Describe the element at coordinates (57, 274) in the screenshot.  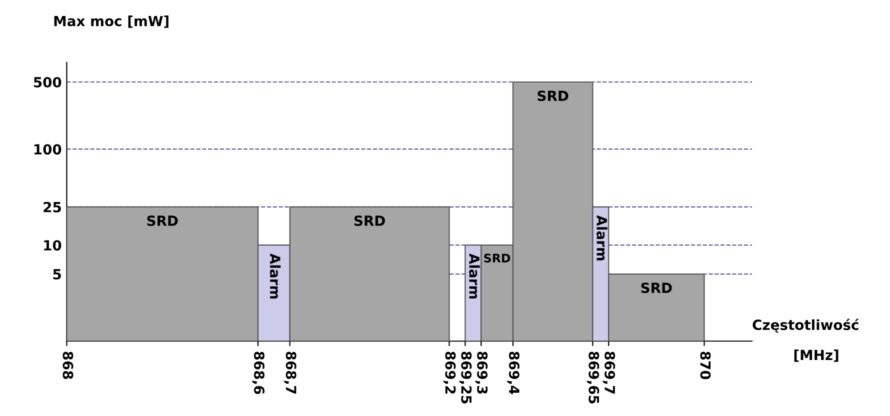
I see `y-tick-label: 5` at that location.